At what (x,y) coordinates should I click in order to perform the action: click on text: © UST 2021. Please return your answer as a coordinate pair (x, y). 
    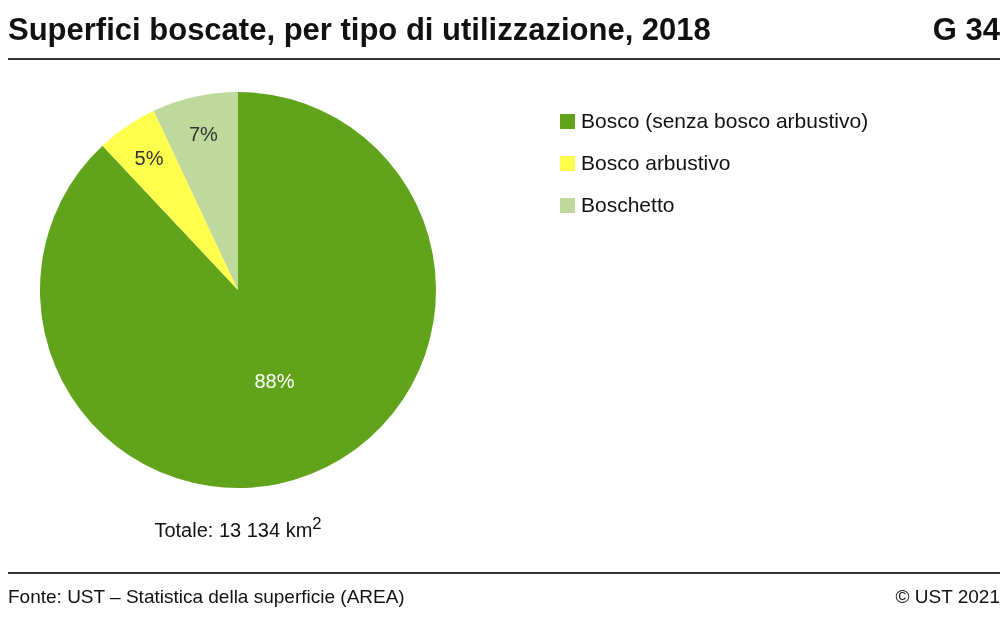
    Looking at the image, I should click on (947, 596).